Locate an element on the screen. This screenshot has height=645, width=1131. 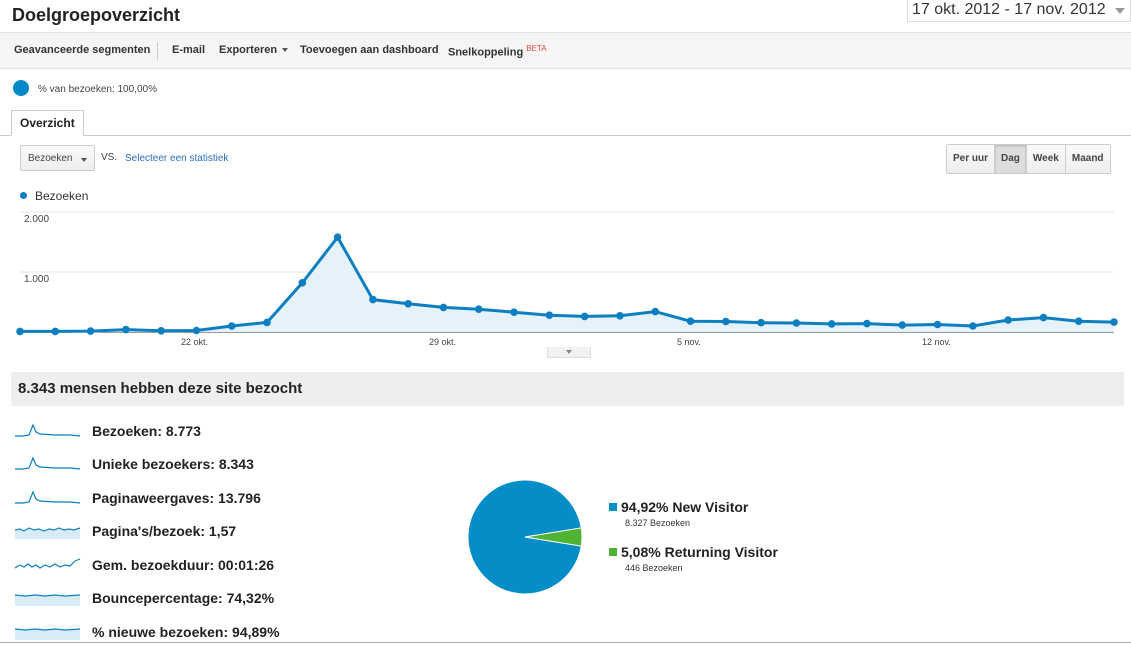
metric-label: % nieuwe bezoeken: 94,89% is located at coordinates (186, 632).